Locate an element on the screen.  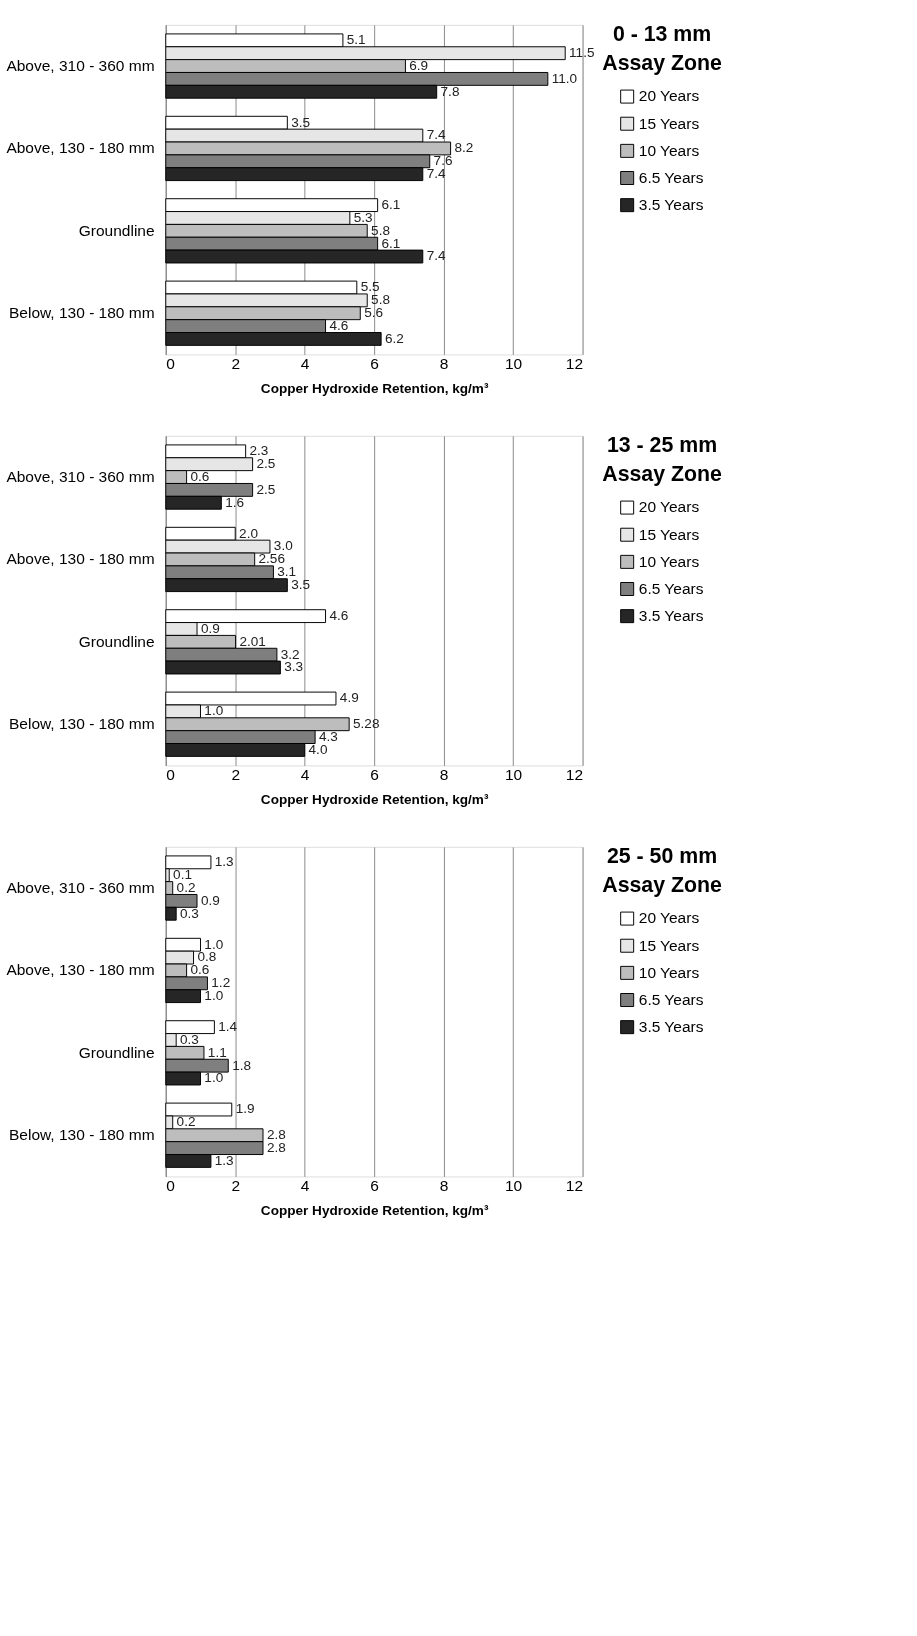
legend-title: 0 - 13 mm Assay Zone is located at coordinates (662, 49).